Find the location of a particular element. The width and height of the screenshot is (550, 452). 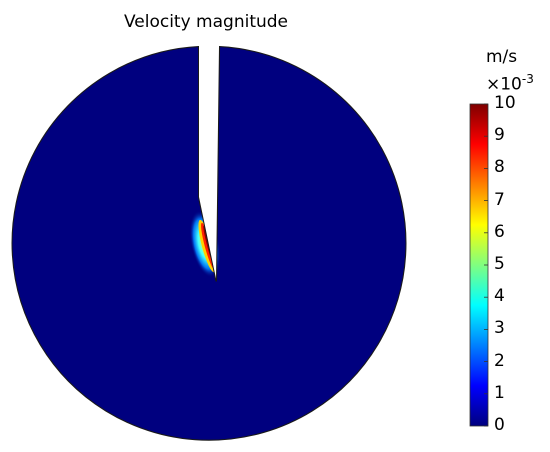

colorbar-scale-factor: ×10⁻³ is located at coordinates (510, 83).